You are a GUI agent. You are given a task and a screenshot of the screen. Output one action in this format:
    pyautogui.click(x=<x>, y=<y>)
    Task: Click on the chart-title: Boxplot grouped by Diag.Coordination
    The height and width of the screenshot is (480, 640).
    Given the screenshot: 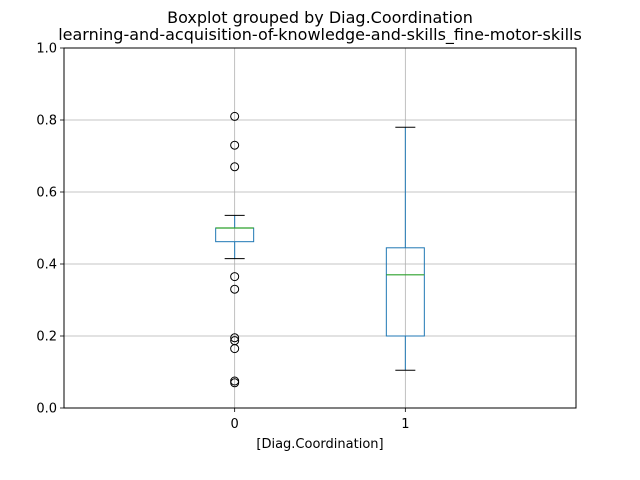 What is the action you would take?
    pyautogui.click(x=320, y=17)
    